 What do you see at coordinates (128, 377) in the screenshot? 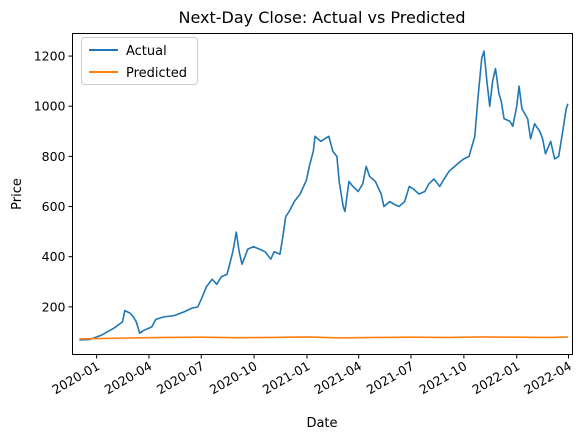
I see `x-tick-label: 2020-04` at bounding box center [128, 377].